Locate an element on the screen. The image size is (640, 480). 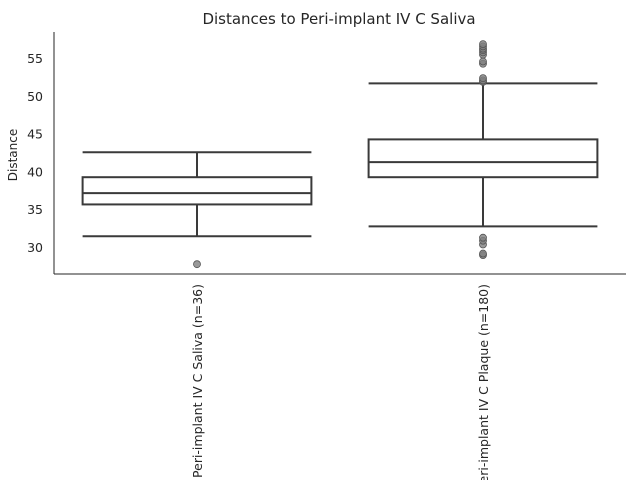
y-tick-label: 30 is located at coordinates (35, 247).